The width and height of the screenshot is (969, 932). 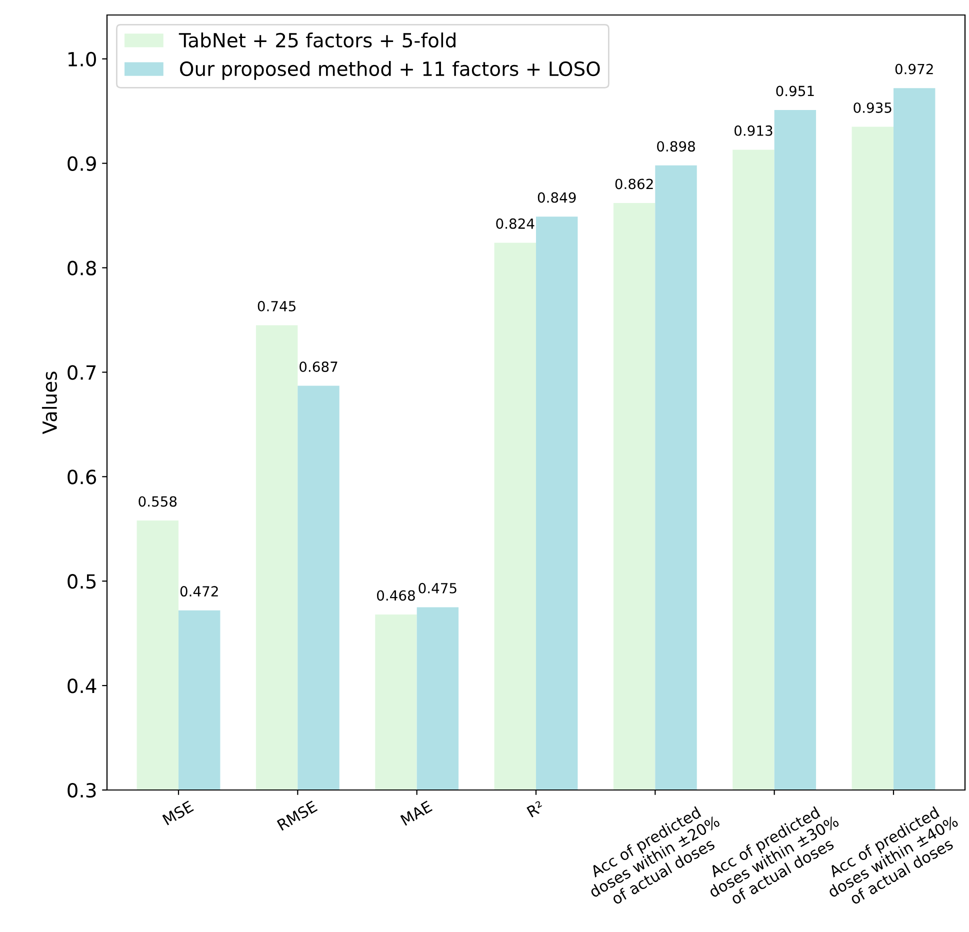 I want to click on data-label: 0.898, so click(x=676, y=146).